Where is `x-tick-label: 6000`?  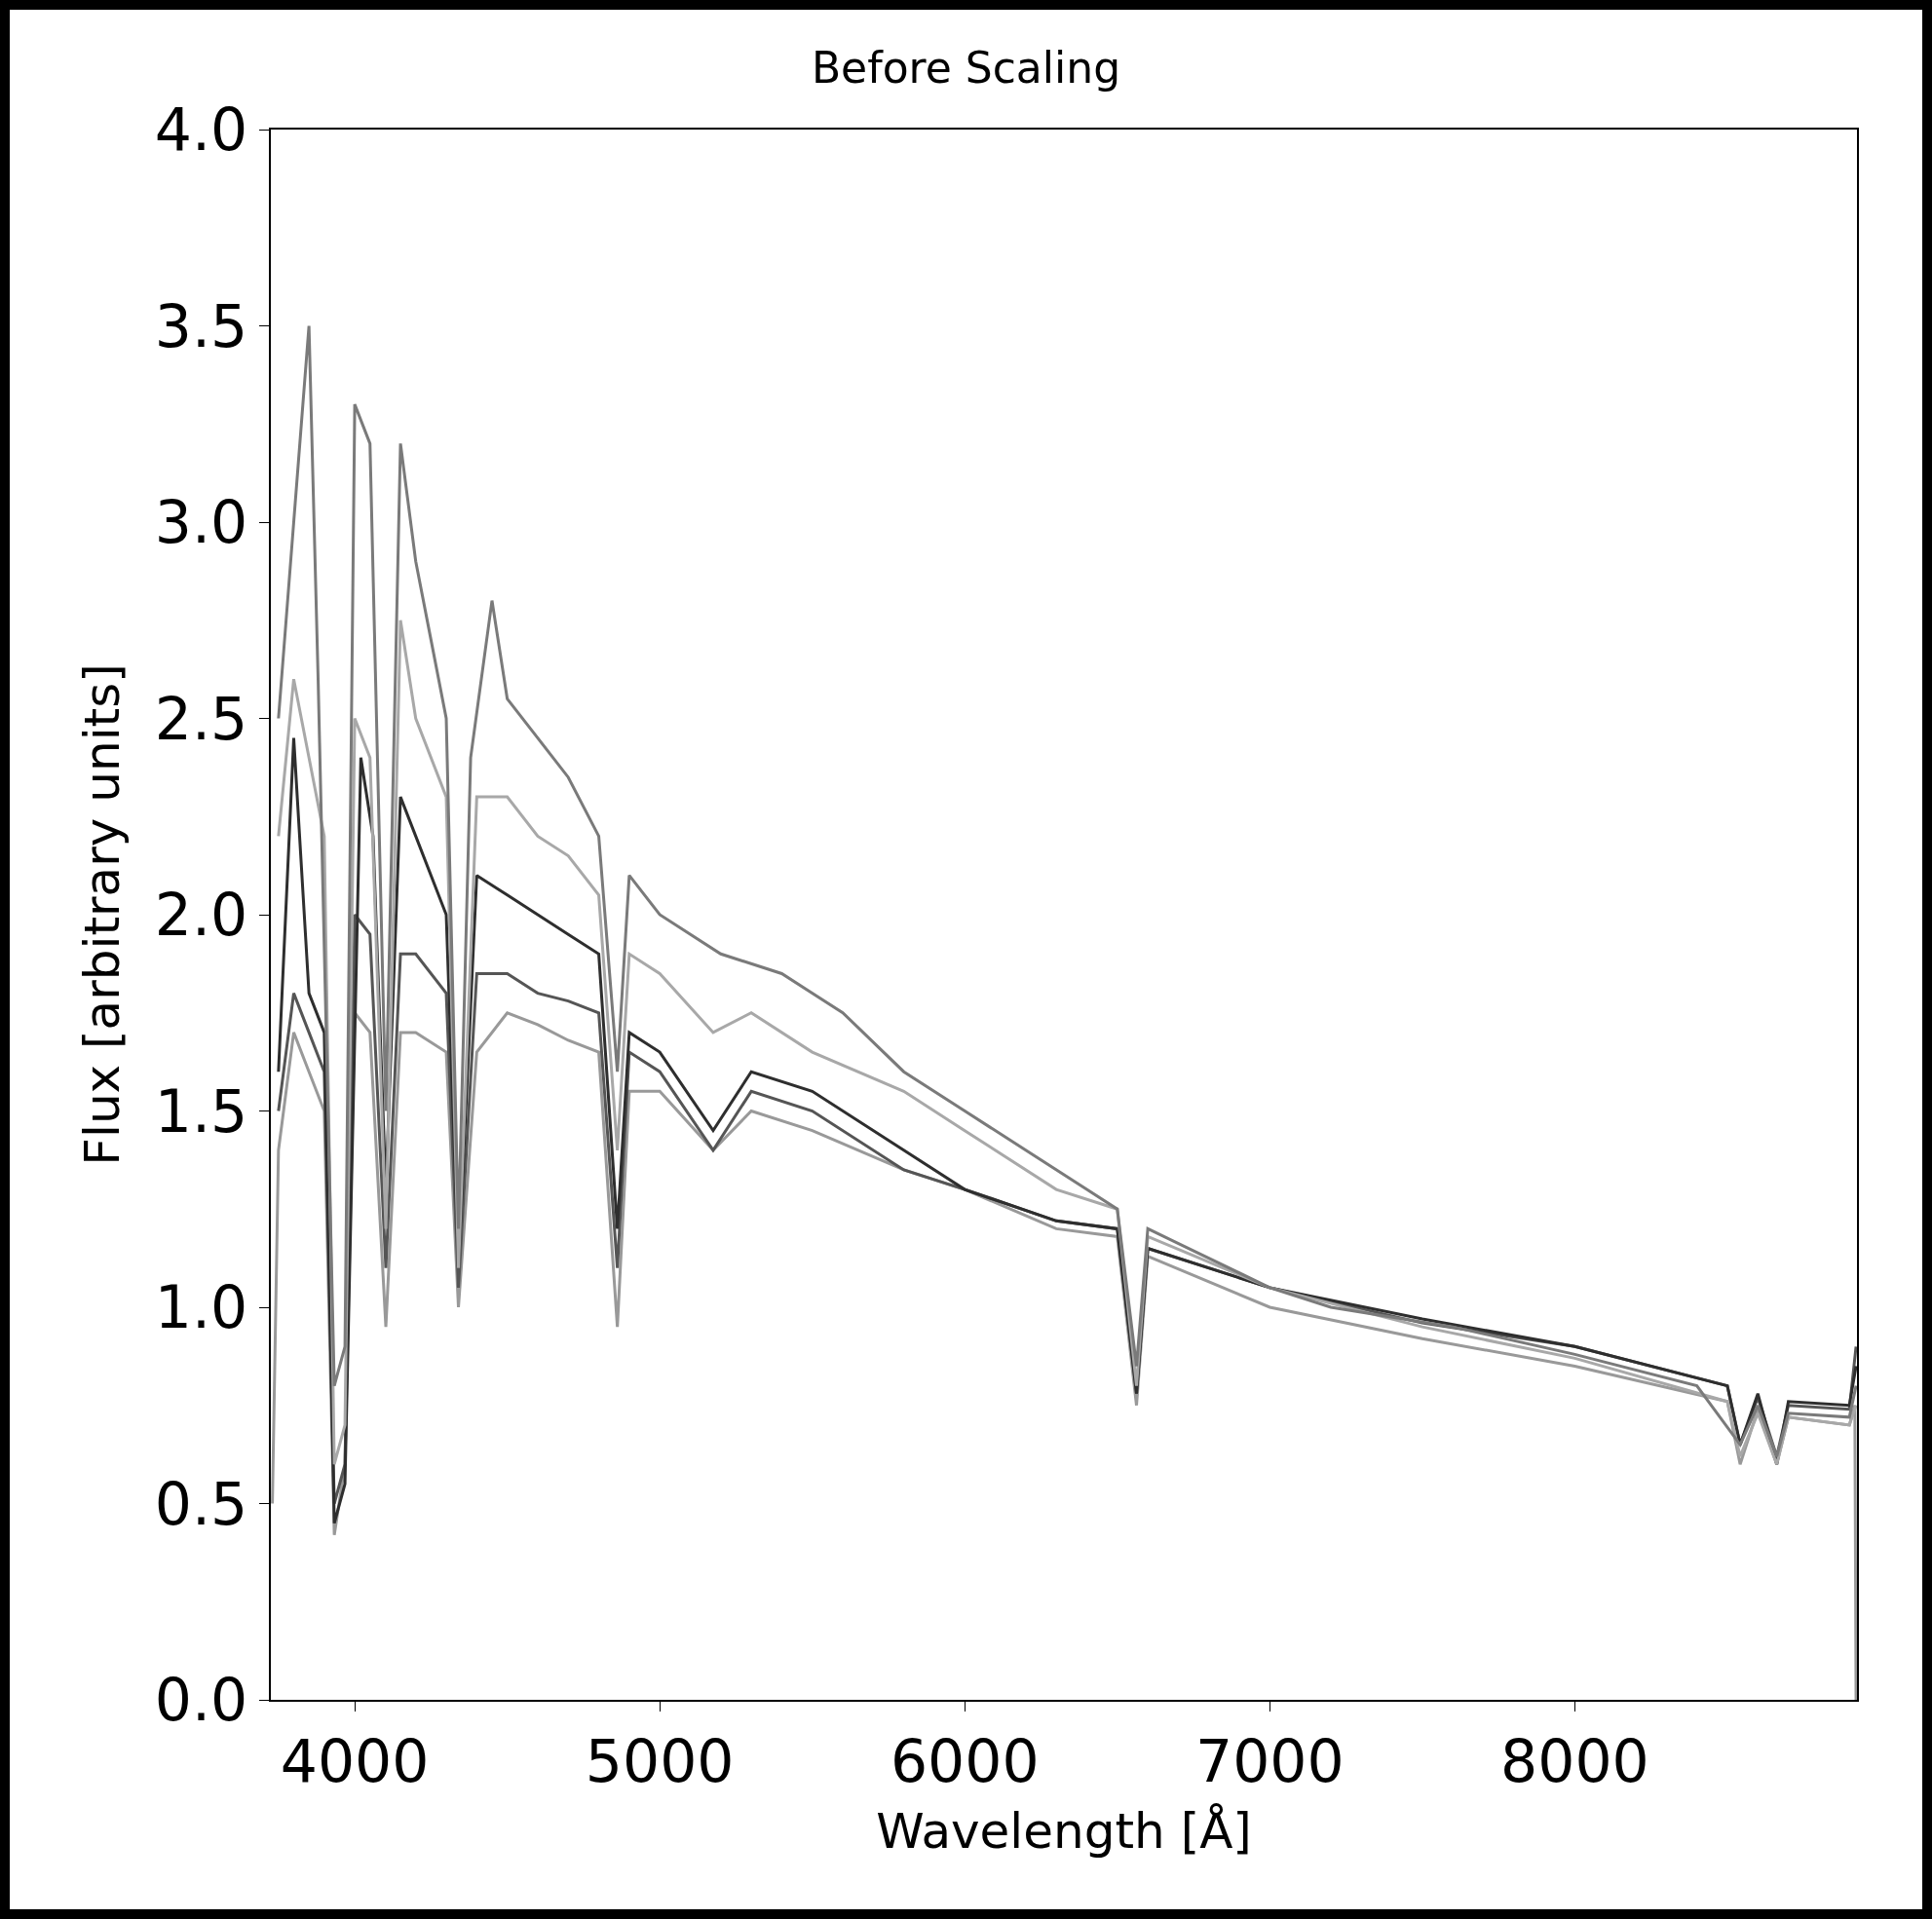 x-tick-label: 6000 is located at coordinates (965, 1760).